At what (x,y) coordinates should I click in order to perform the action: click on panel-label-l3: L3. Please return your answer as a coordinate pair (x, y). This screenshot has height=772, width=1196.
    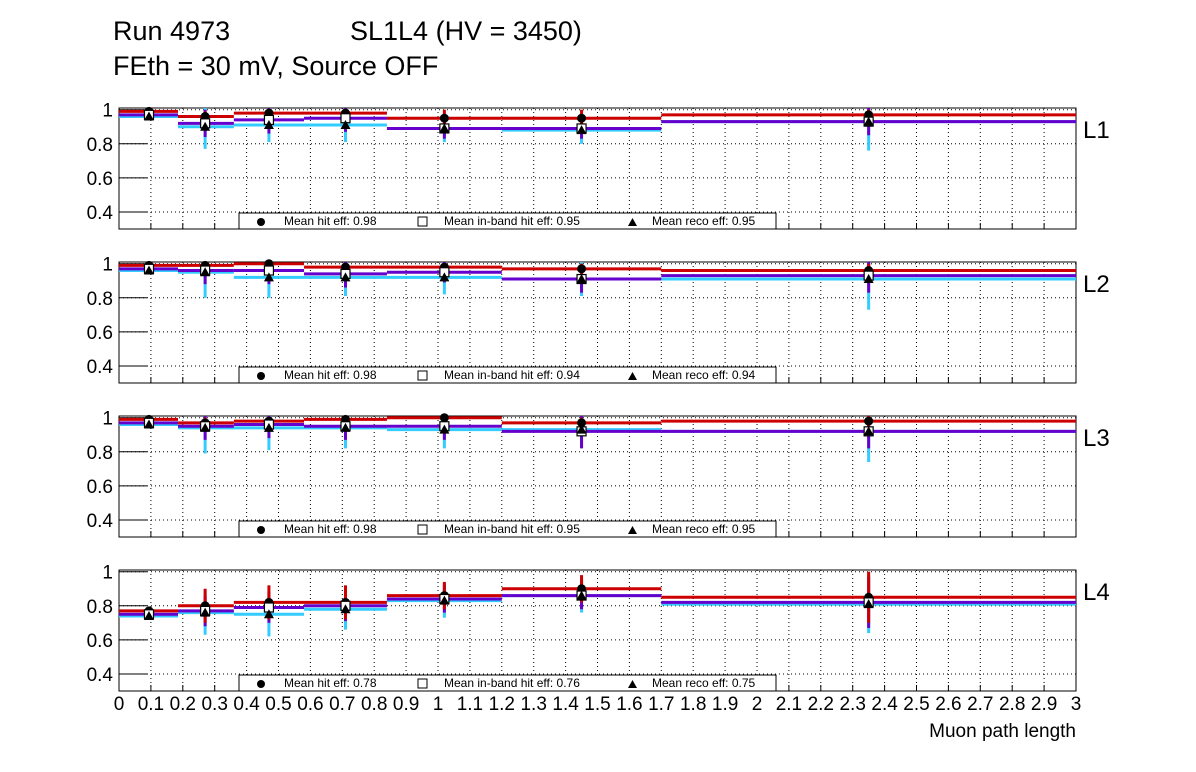
    Looking at the image, I should click on (1096, 438).